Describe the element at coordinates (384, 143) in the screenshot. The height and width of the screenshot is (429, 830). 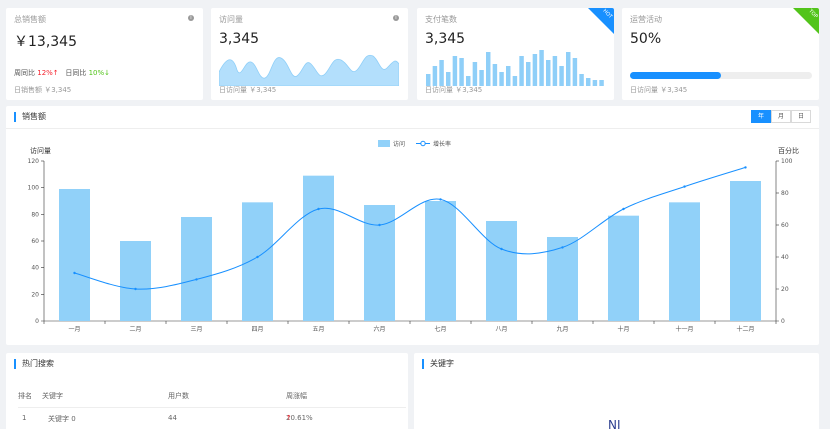
I see `legend-swatch-bar` at that location.